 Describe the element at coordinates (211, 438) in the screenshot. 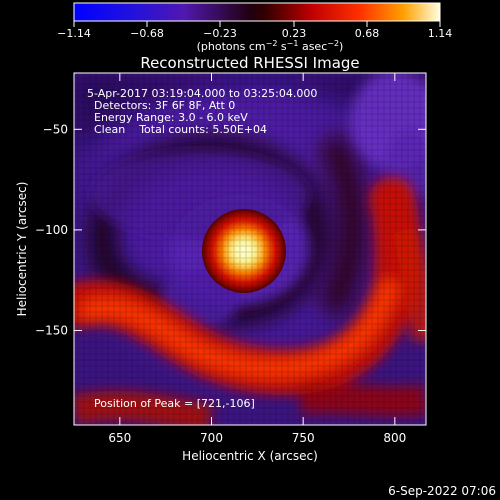

I see `x-tick-label: 700` at that location.